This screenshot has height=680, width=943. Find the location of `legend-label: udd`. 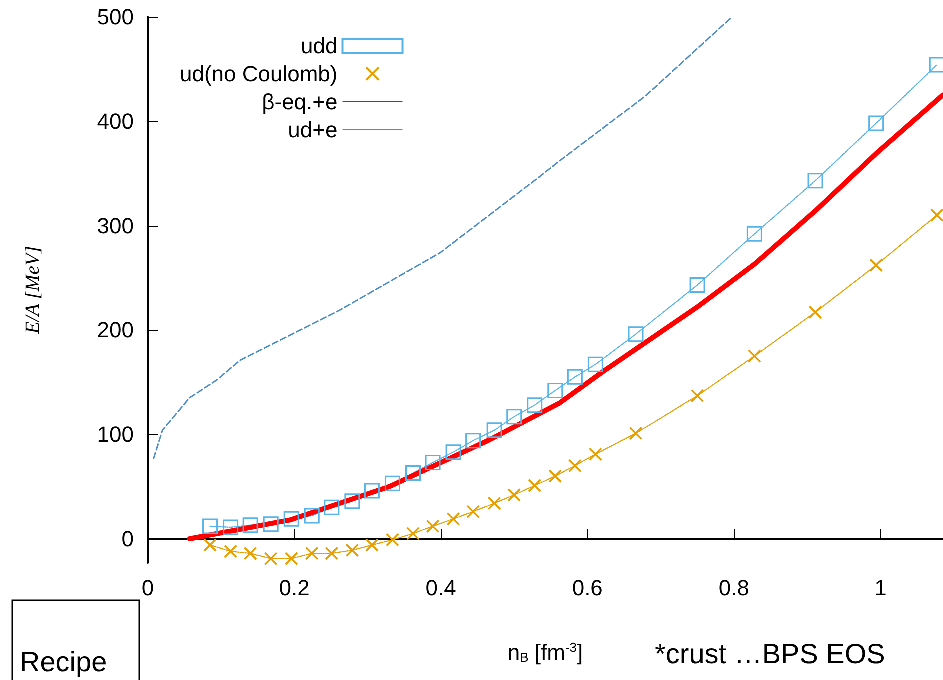

legend-label: udd is located at coordinates (319, 46).